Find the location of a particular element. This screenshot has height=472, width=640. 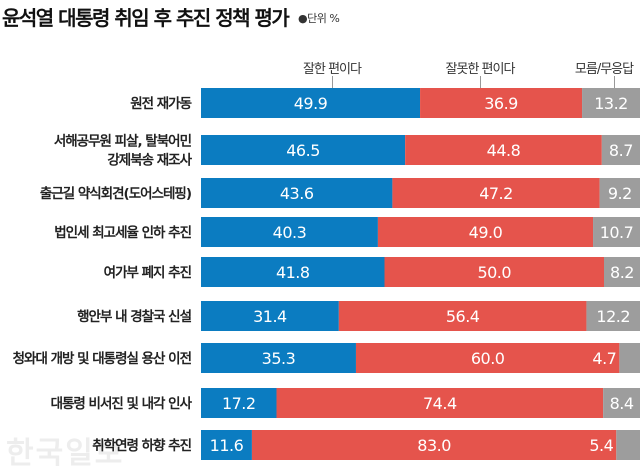

data-label: 11.6 is located at coordinates (227, 445).